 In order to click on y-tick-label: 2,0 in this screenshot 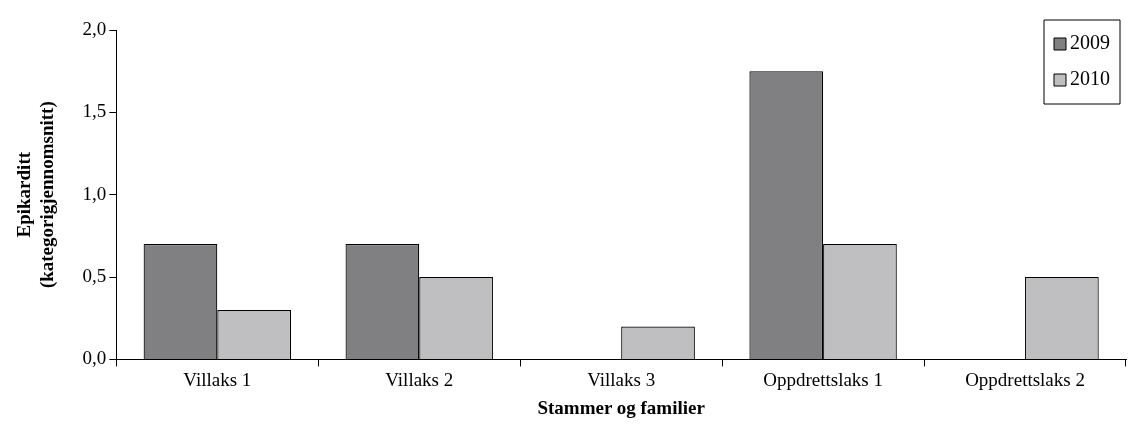, I will do `click(94, 28)`.